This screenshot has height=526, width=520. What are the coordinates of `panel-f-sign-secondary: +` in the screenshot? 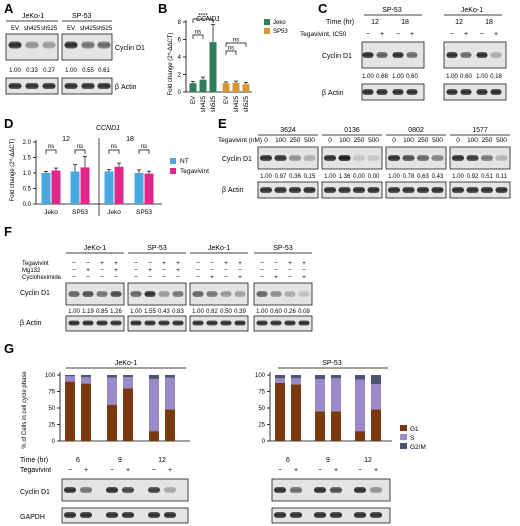 It's located at (88, 270).